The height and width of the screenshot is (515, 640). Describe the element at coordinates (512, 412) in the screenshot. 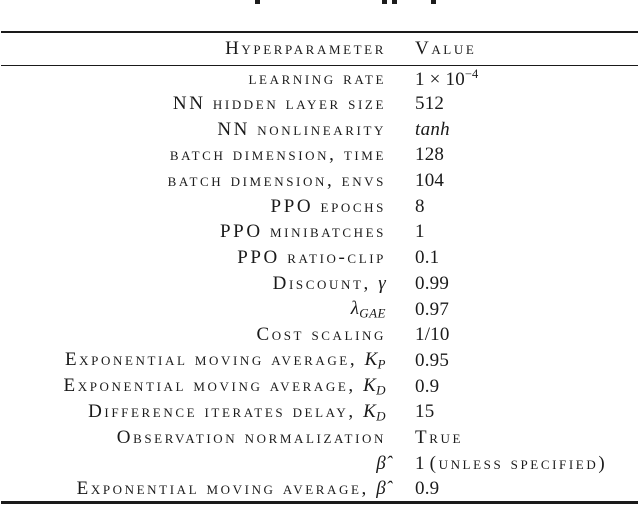

I see `hyperparameter-value: 15` at that location.